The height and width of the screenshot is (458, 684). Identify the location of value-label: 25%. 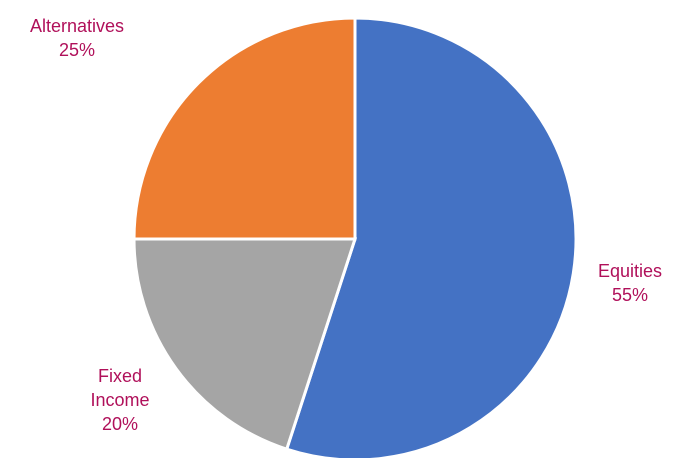
(77, 50).